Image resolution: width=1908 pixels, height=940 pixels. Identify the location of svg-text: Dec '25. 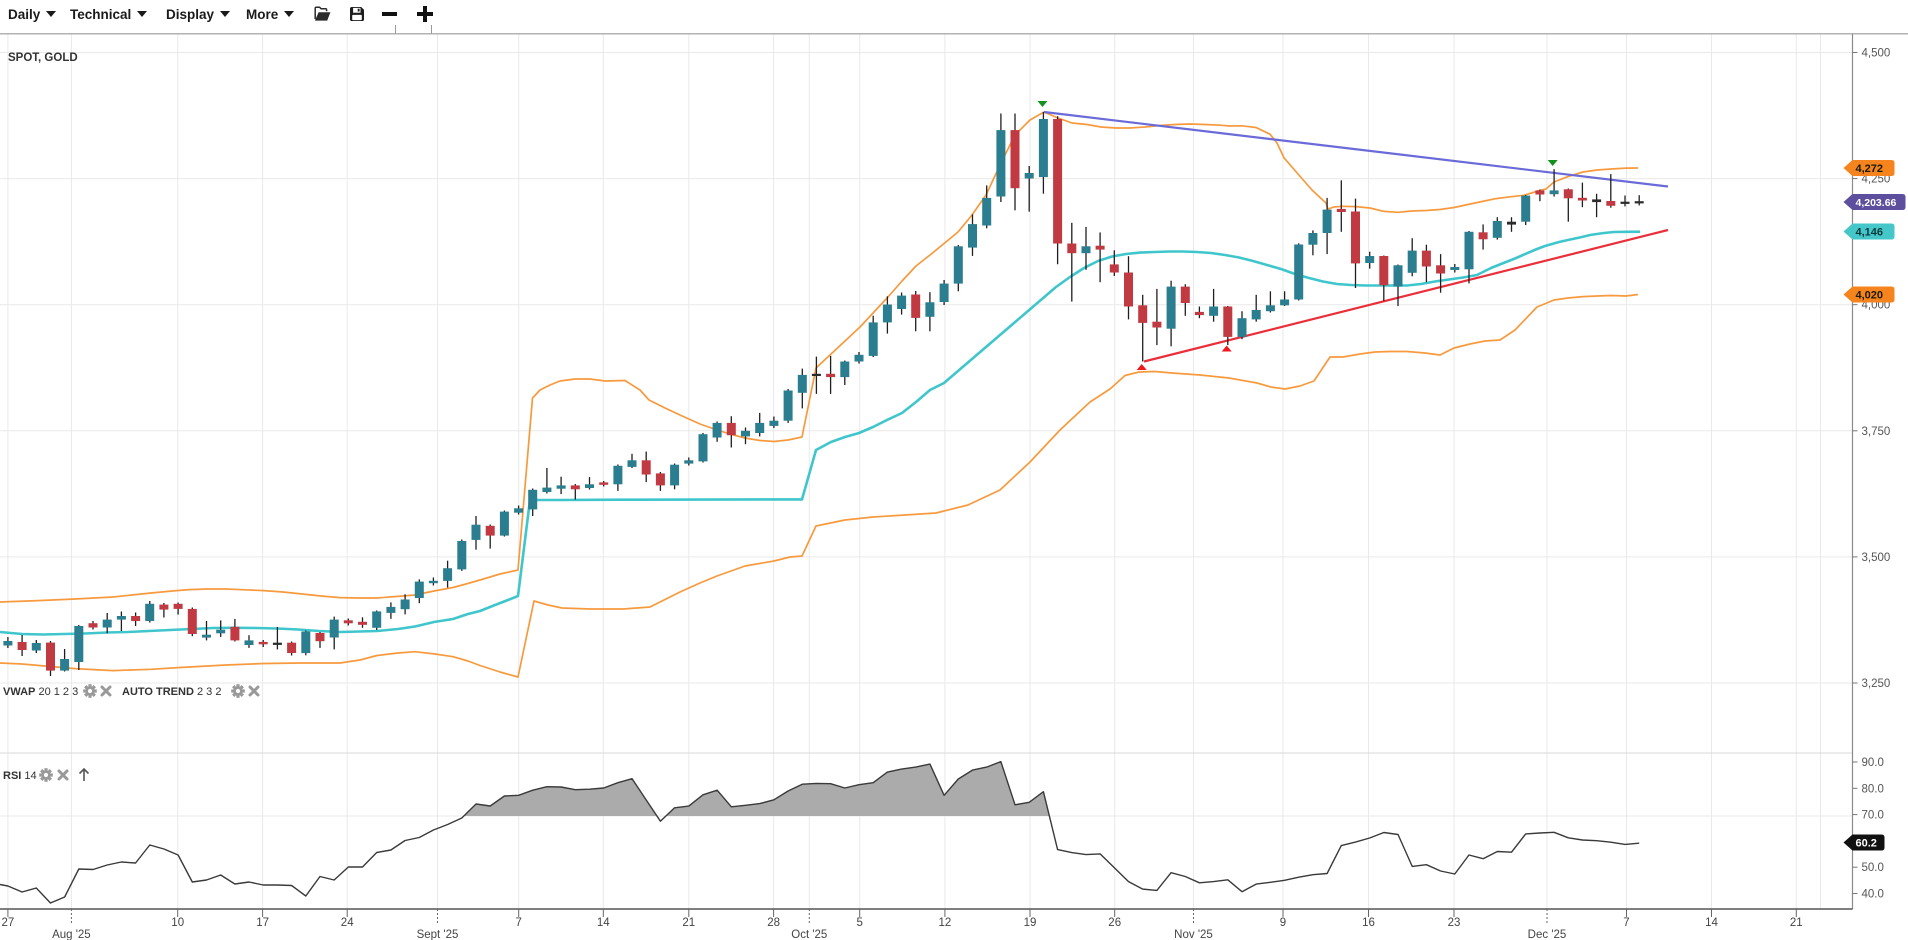
(1547, 934).